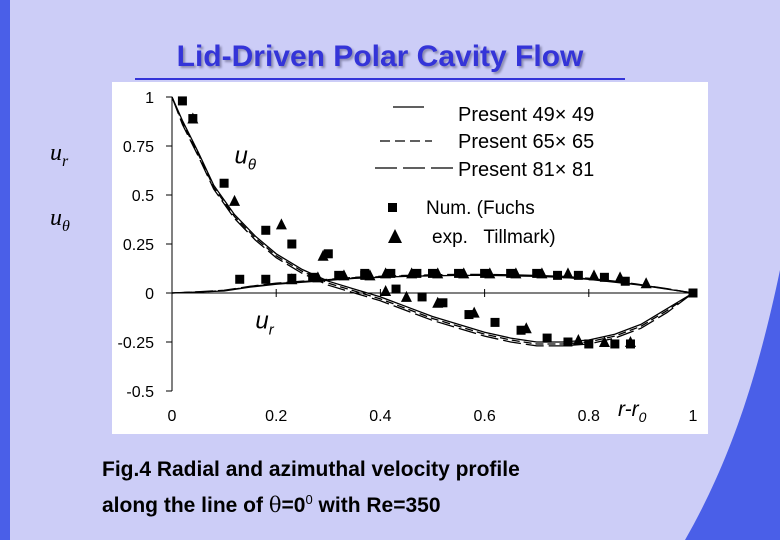 This screenshot has width=780, height=540. Describe the element at coordinates (526, 115) in the screenshot. I see `legend-label-49: Present 49× 49` at that location.